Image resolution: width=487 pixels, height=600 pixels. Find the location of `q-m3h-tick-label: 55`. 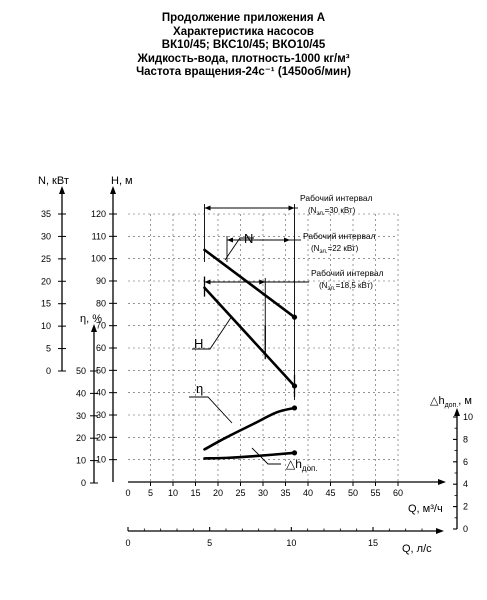

q-m3h-tick-label: 55 is located at coordinates (375, 493).